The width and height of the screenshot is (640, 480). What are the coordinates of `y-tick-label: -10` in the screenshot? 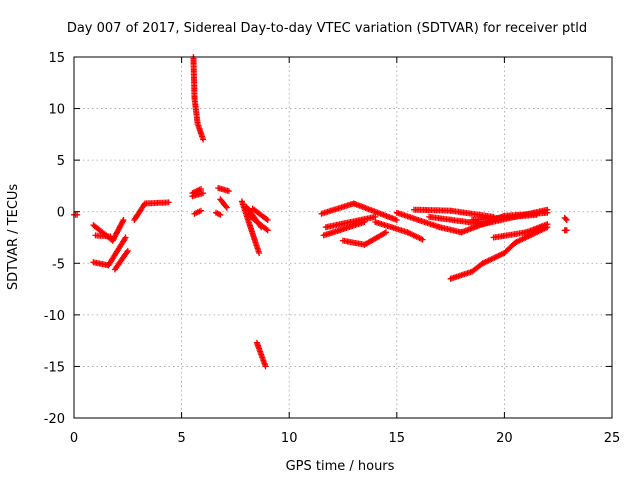 It's located at (54, 316).